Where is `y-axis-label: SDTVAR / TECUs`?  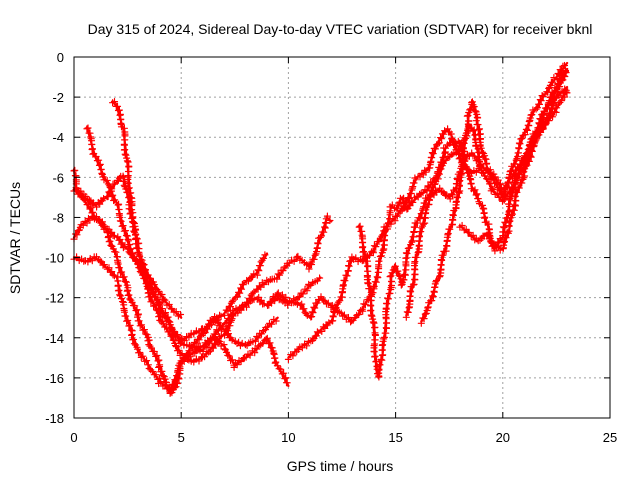 y-axis-label: SDTVAR / TECUs is located at coordinates (15, 238).